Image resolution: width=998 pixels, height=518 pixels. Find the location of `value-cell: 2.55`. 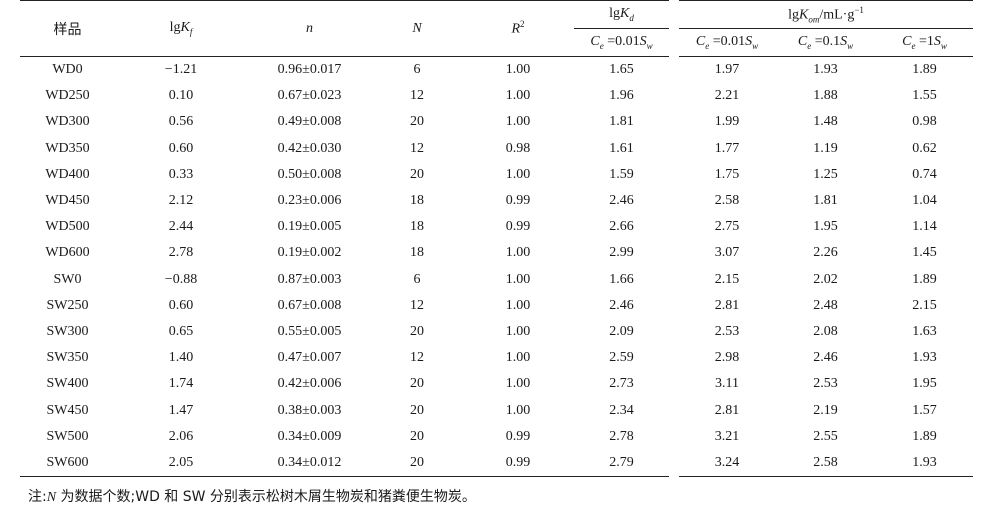

value-cell: 2.55 is located at coordinates (825, 436).